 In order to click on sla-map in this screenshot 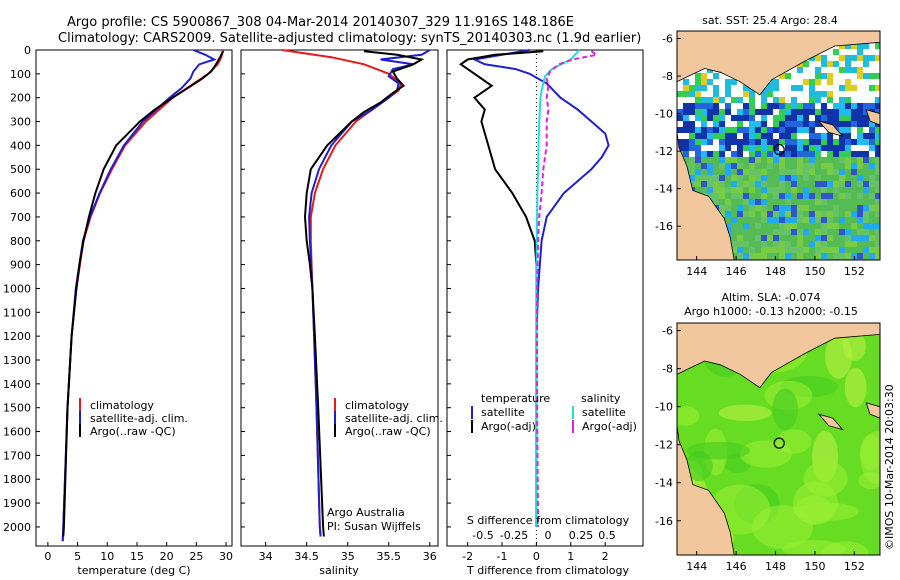, I will do `click(771, 439)`.